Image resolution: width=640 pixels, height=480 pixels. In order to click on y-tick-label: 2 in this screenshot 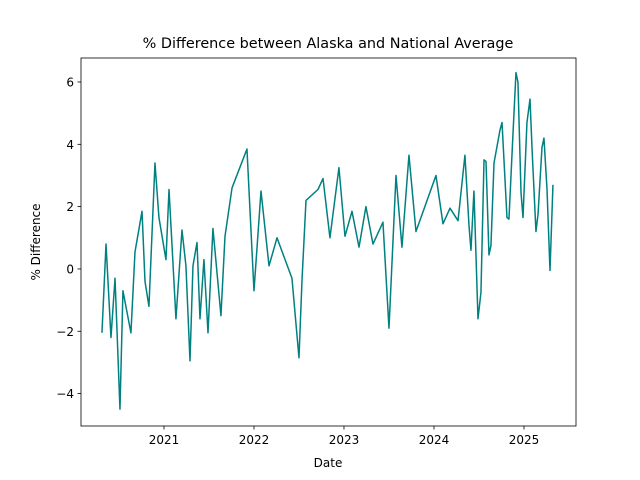, I will do `click(70, 207)`.